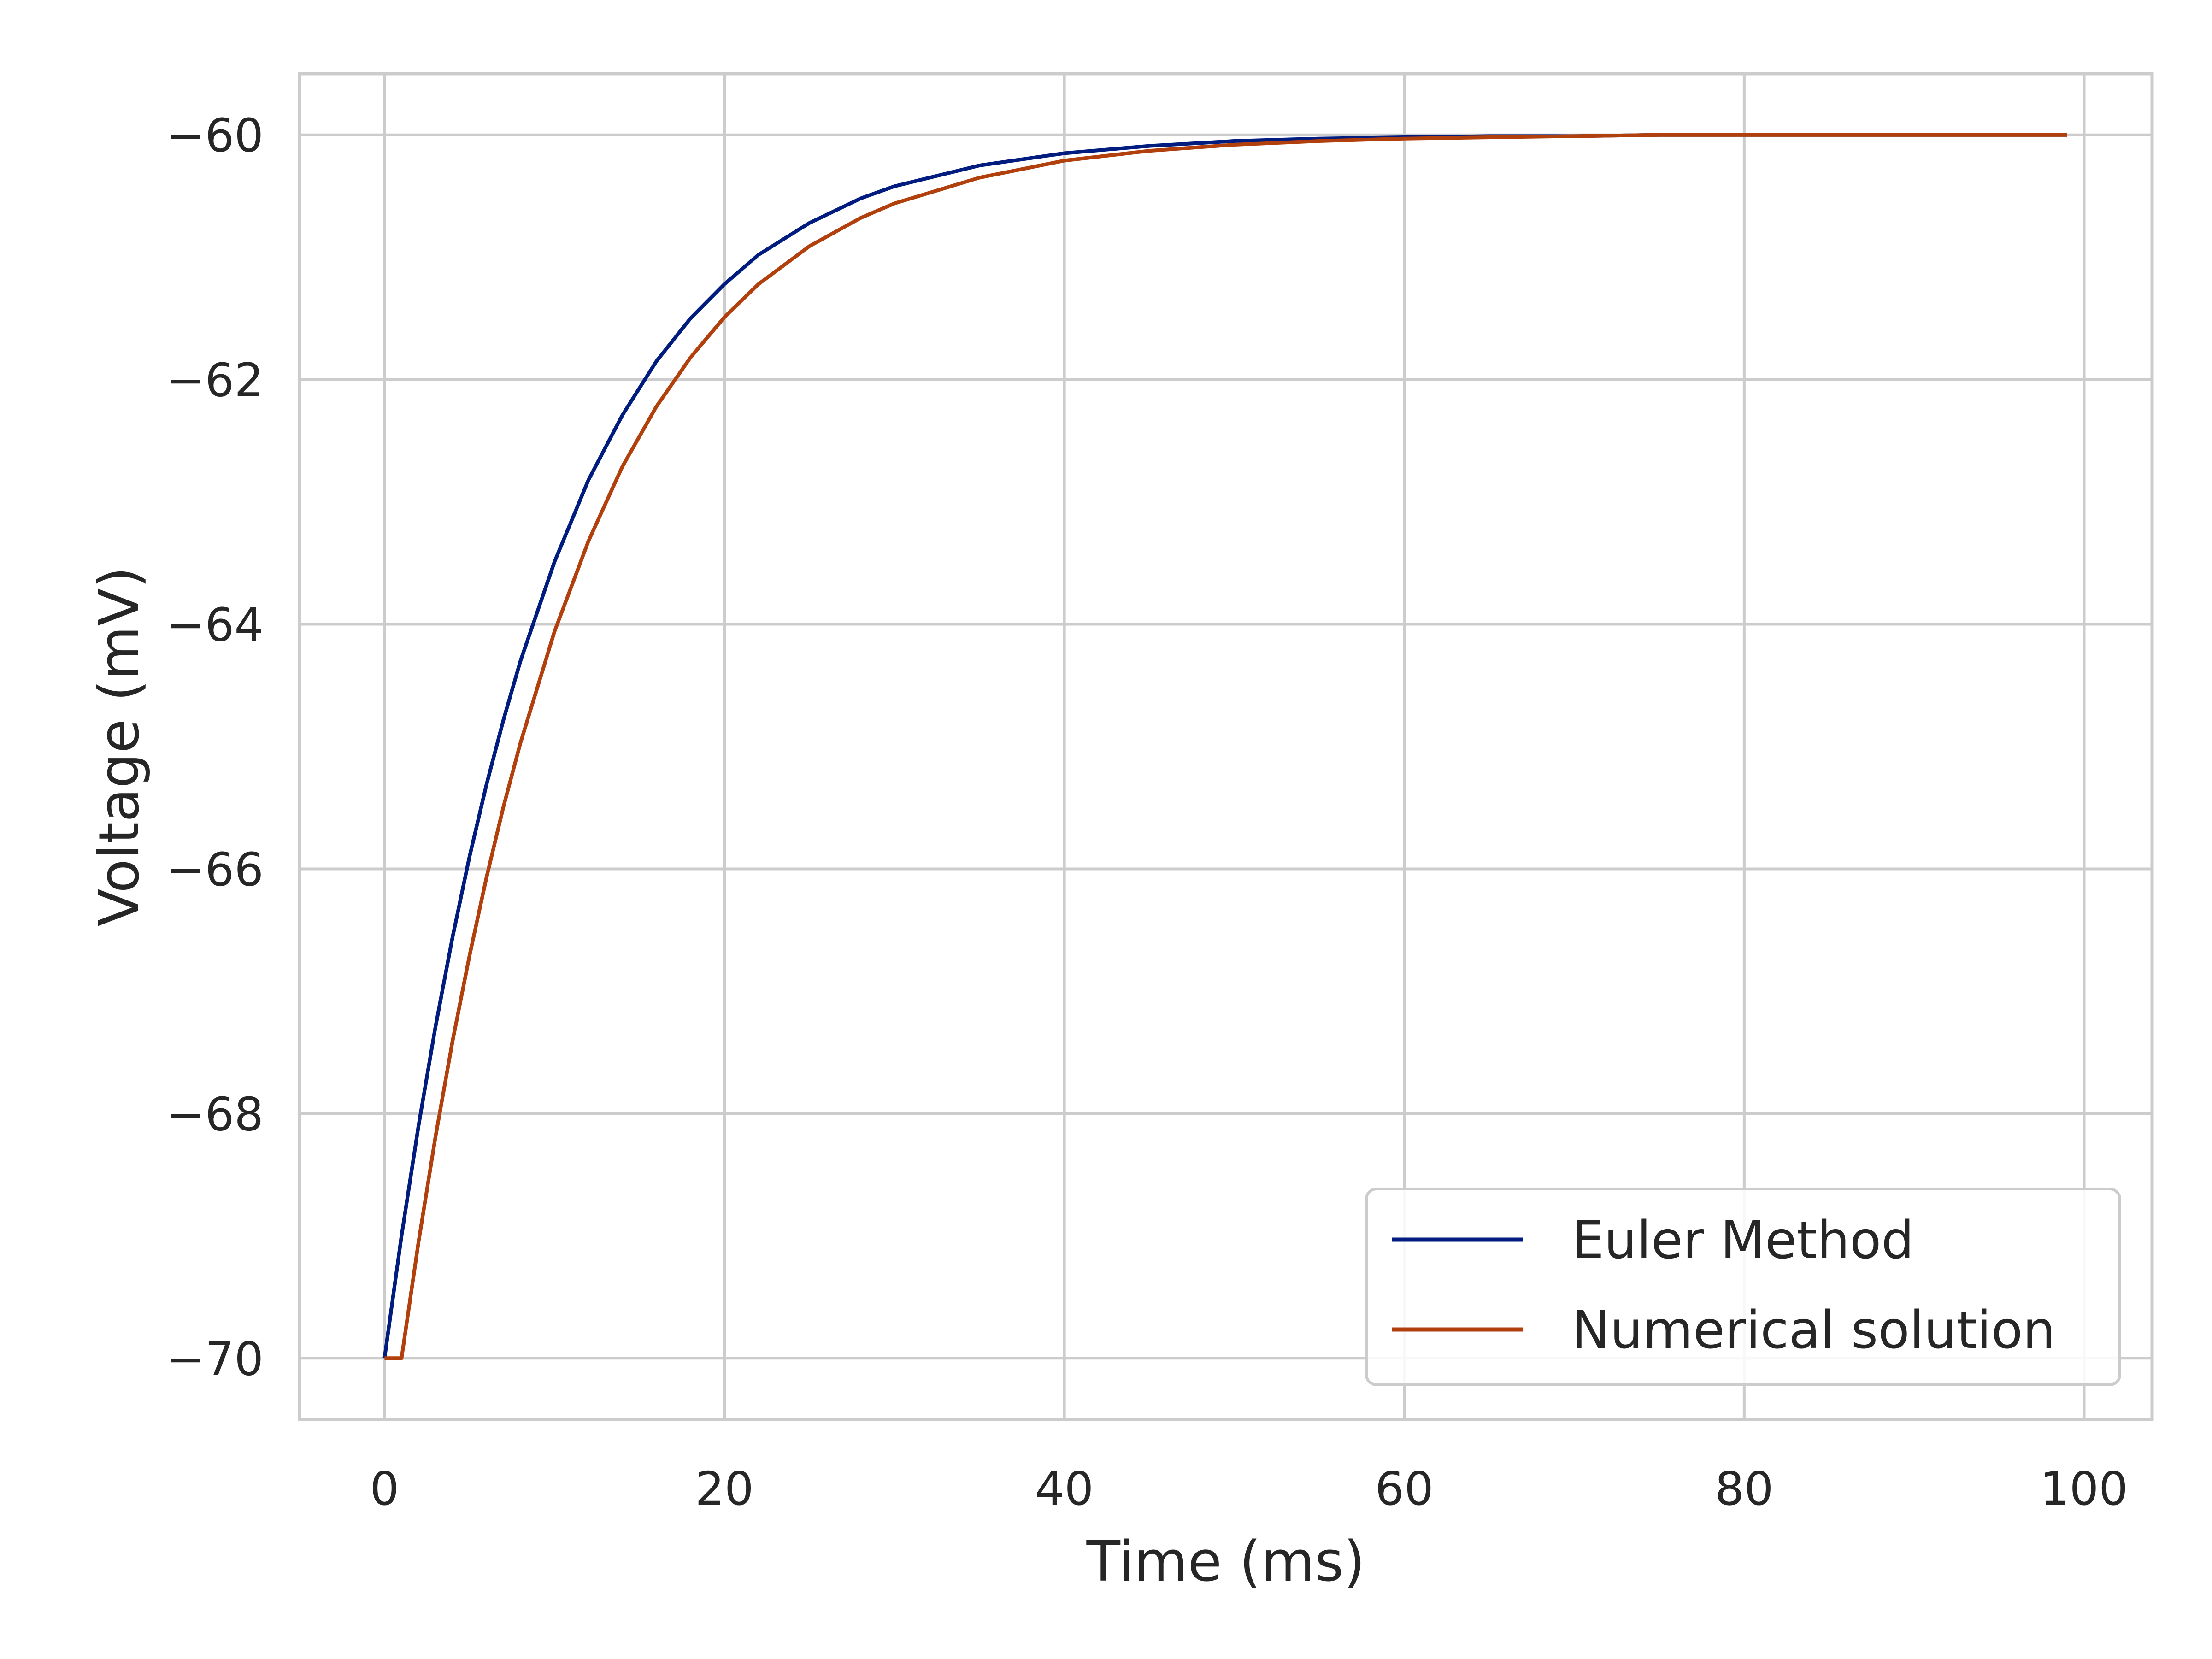 This screenshot has width=2212, height=1659. Describe the element at coordinates (215, 747) in the screenshot. I see `y-axis-ticks: −70 −68 −66 −64 −62 −60` at that location.